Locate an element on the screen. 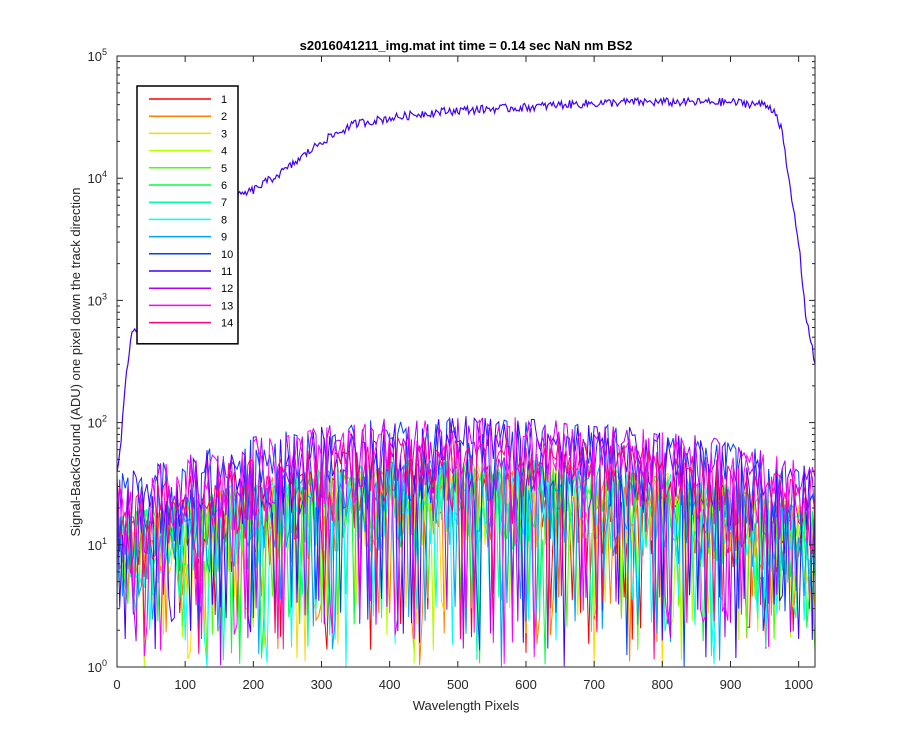  x-tick-label: 200 is located at coordinates (253, 684).